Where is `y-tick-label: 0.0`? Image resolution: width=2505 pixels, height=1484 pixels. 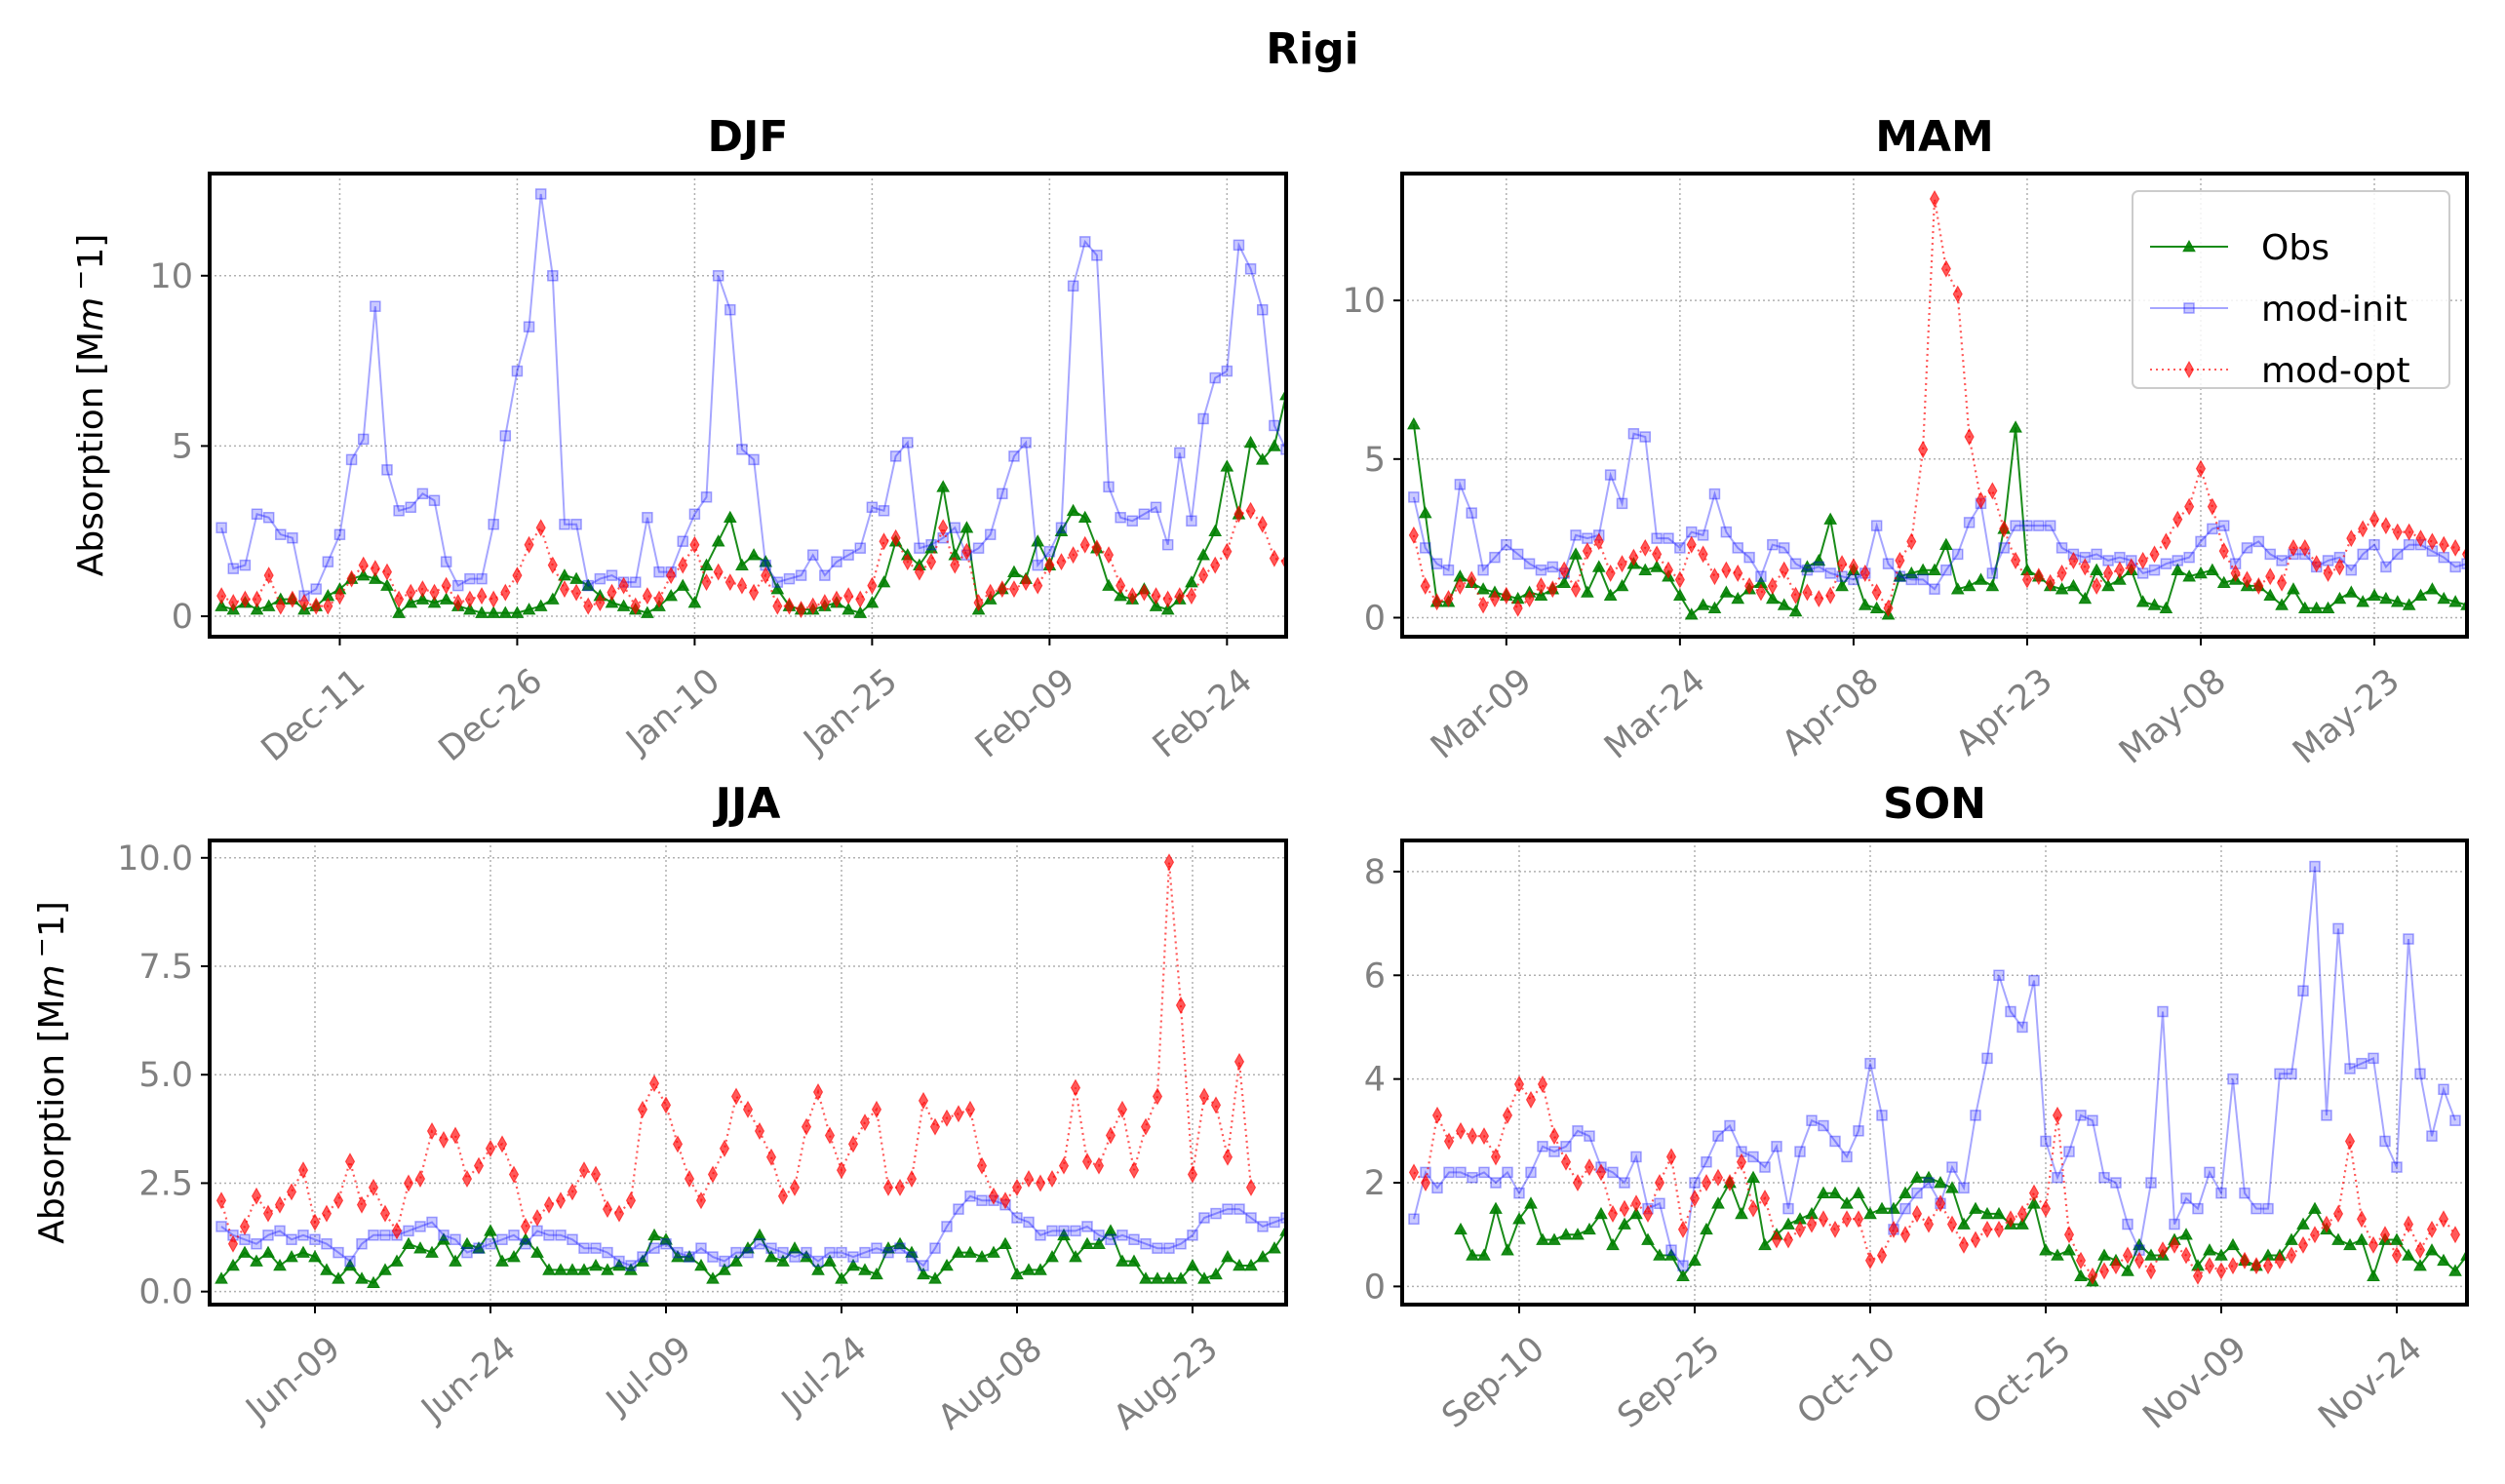 y-tick-label: 0.0 is located at coordinates (165, 1292).